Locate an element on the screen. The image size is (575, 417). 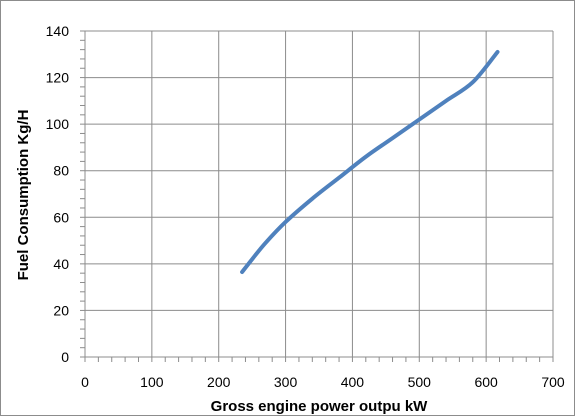
x-tick-label-600: 600 is located at coordinates (486, 382).